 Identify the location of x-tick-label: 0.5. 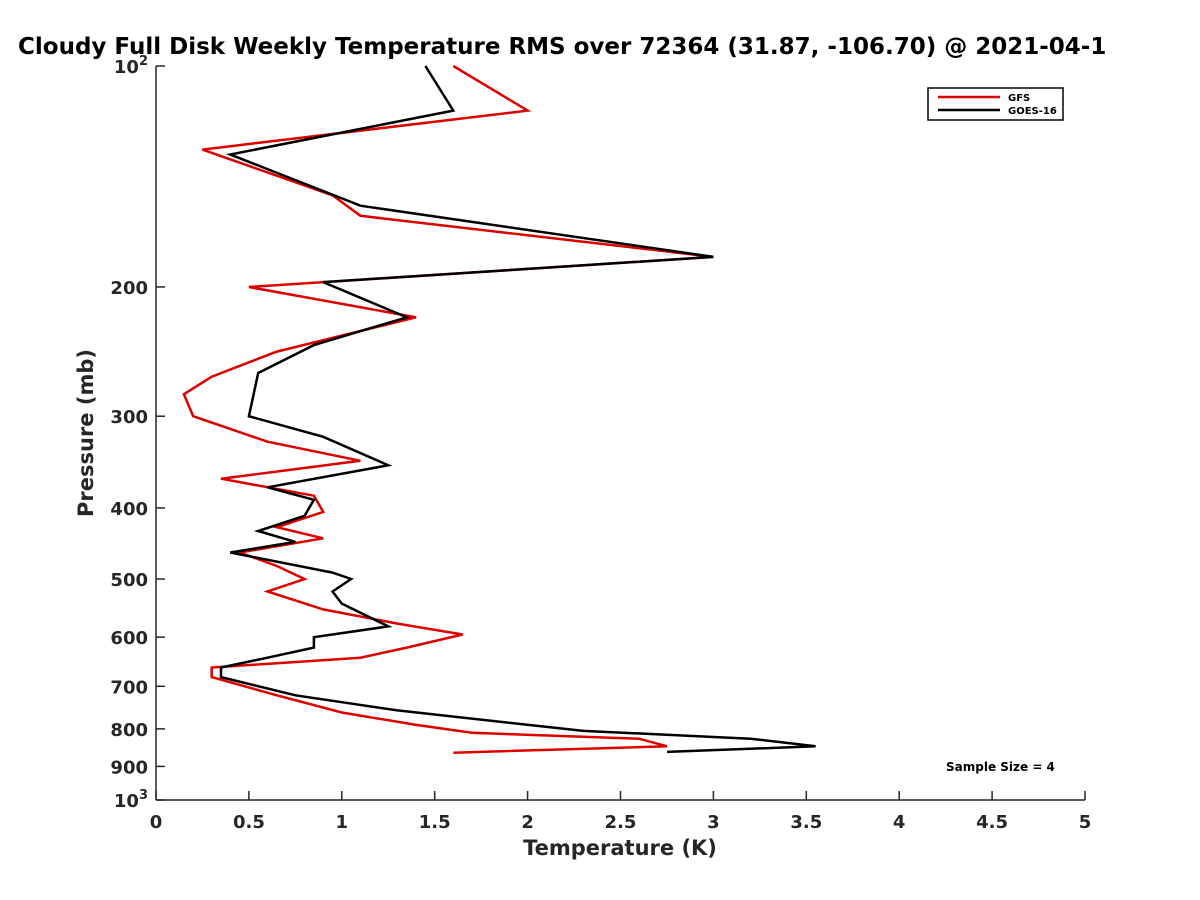
(249, 822).